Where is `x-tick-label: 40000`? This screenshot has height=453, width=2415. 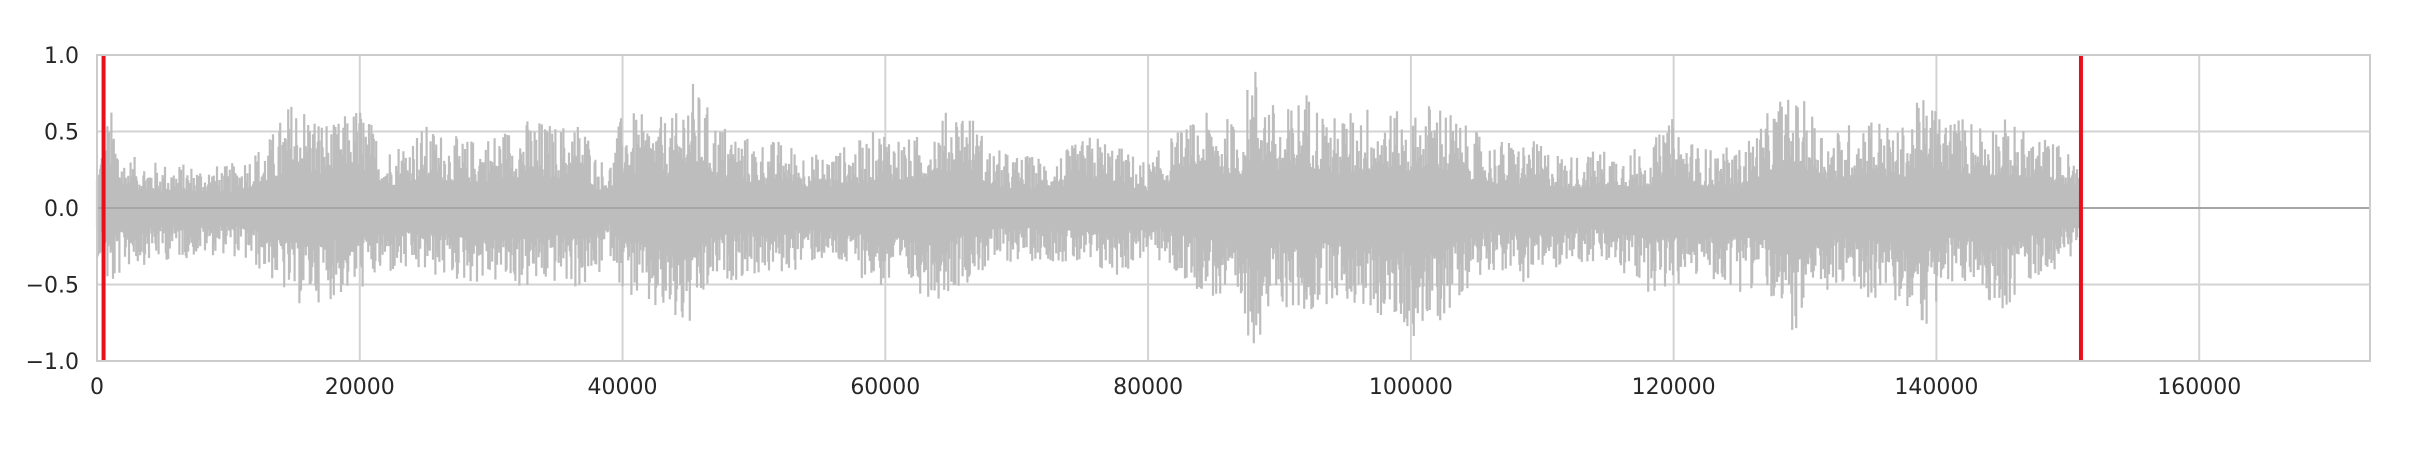
x-tick-label: 40000 is located at coordinates (623, 387).